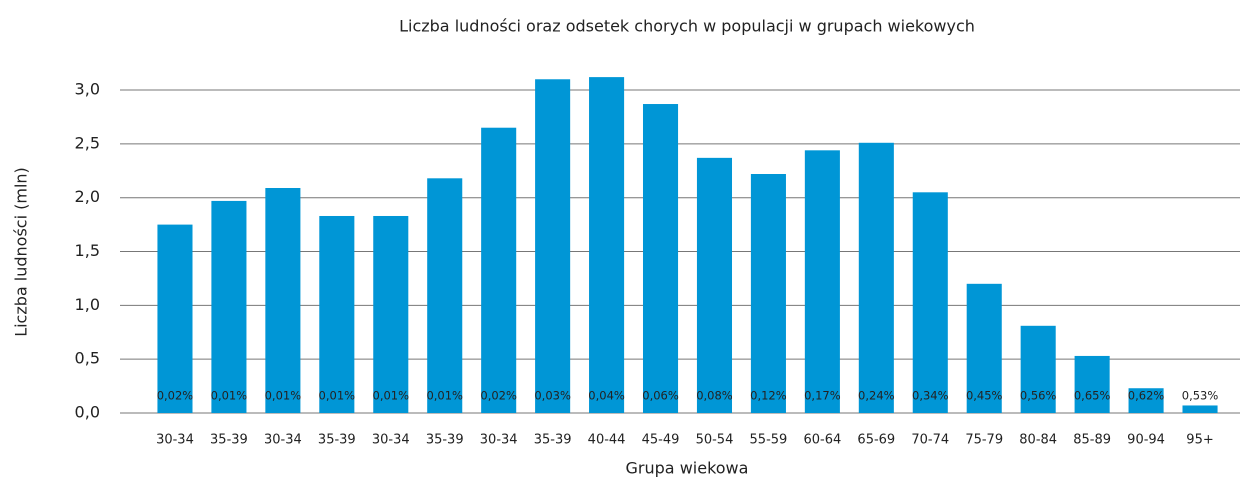  Describe the element at coordinates (930, 440) in the screenshot. I see `x-tick-label: 70-74` at that location.